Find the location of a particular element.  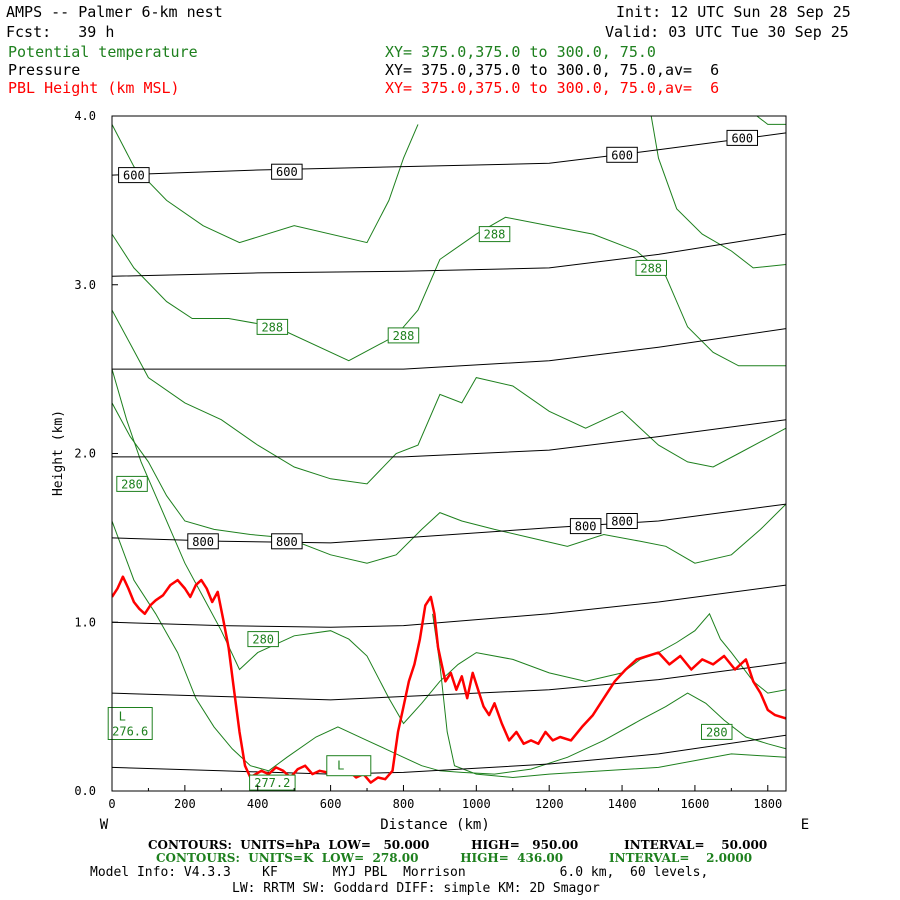

y-tick-label: 1.0 is located at coordinates (85, 622).